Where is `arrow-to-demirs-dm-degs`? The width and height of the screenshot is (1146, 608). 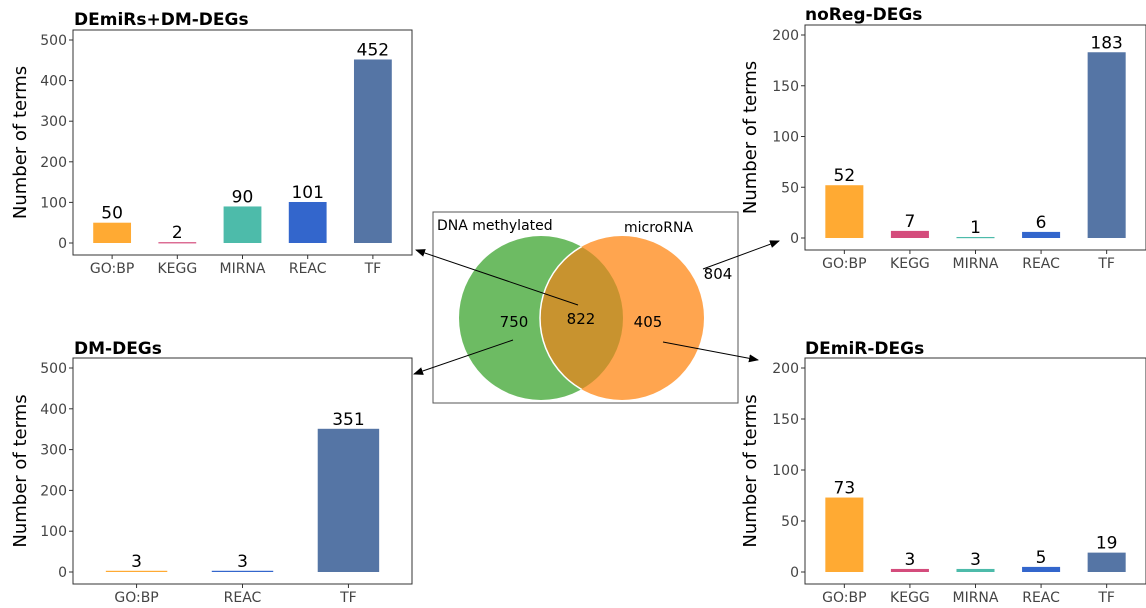
arrow-to-demirs-dm-degs is located at coordinates (497, 277).